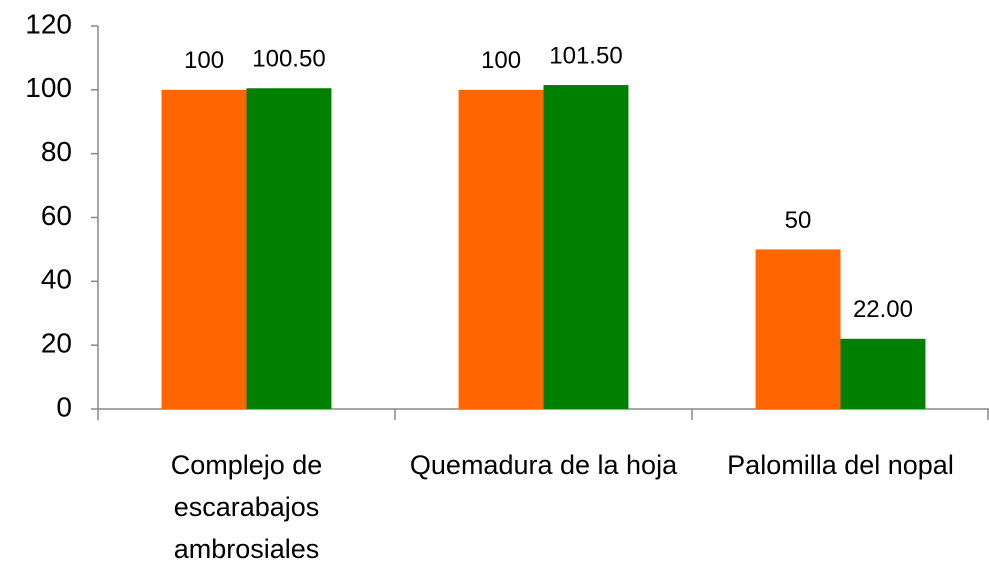  I want to click on x-tick-label: Palomilla del nopal, so click(840, 465).